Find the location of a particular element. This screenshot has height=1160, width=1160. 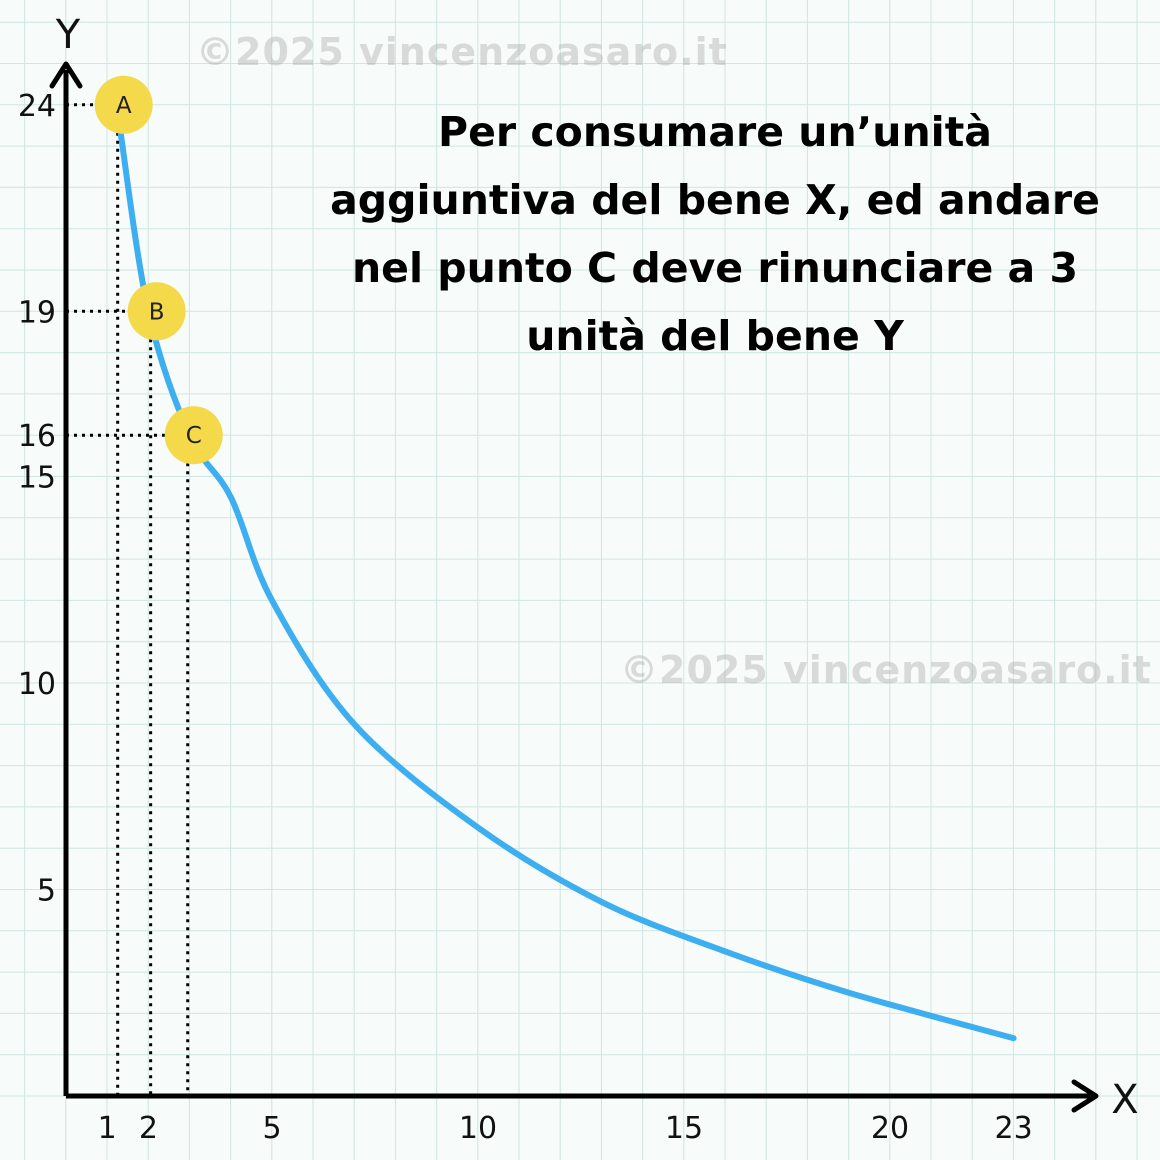

y-axis-arrow is located at coordinates (66, 75).